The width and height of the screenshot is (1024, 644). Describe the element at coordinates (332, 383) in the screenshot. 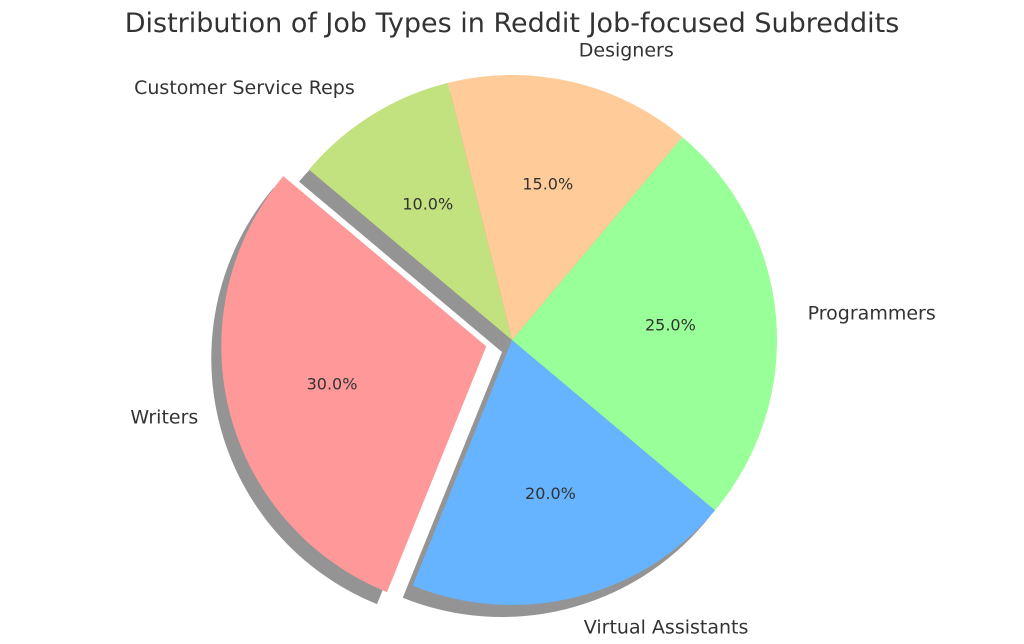

I see `slice-value-writers: 30.0%` at that location.